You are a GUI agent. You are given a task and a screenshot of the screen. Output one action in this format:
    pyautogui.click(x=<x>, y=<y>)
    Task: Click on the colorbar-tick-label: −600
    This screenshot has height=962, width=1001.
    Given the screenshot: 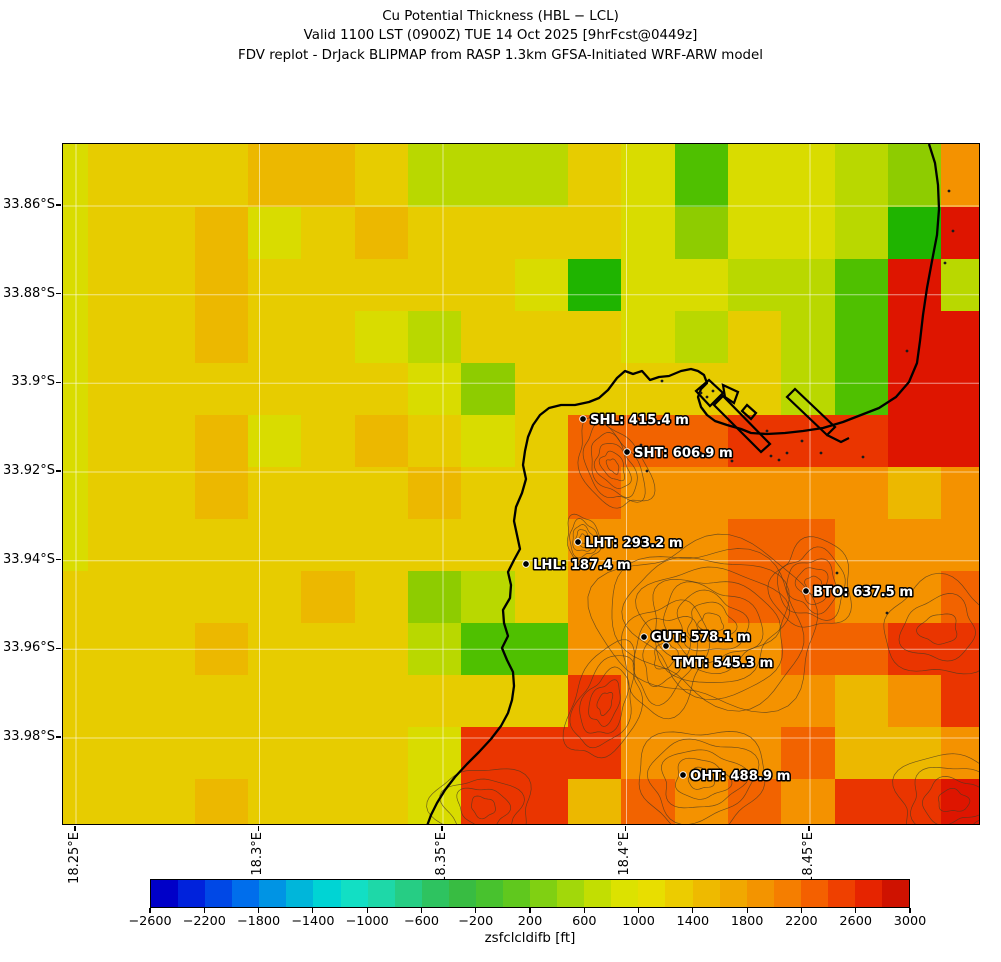 What is the action you would take?
    pyautogui.click(x=421, y=921)
    